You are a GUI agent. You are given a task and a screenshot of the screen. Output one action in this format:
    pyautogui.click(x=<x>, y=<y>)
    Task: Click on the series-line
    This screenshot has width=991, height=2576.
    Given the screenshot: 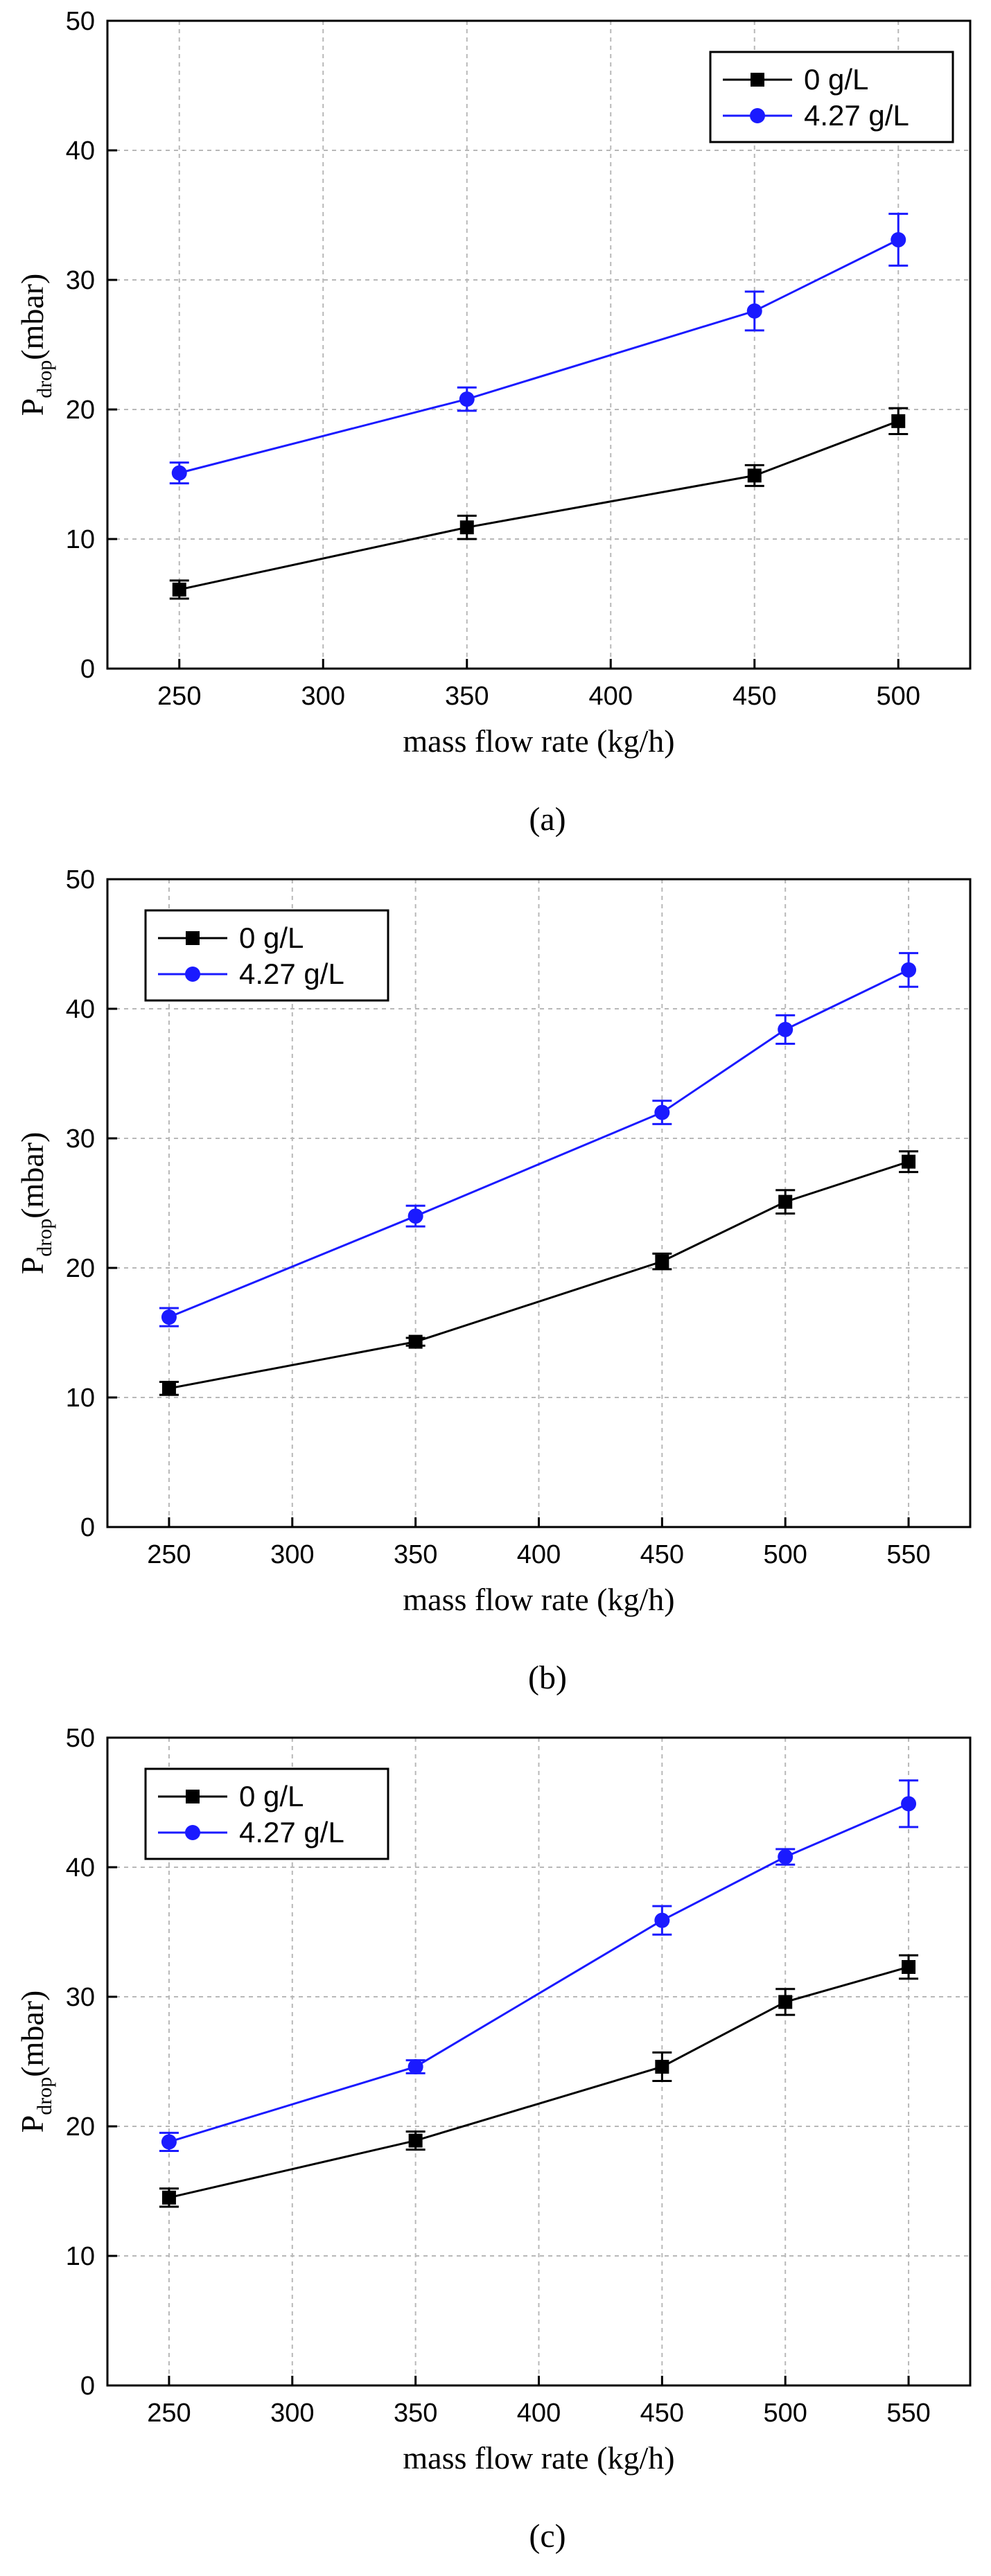 What is the action you would take?
    pyautogui.click(x=539, y=357)
    